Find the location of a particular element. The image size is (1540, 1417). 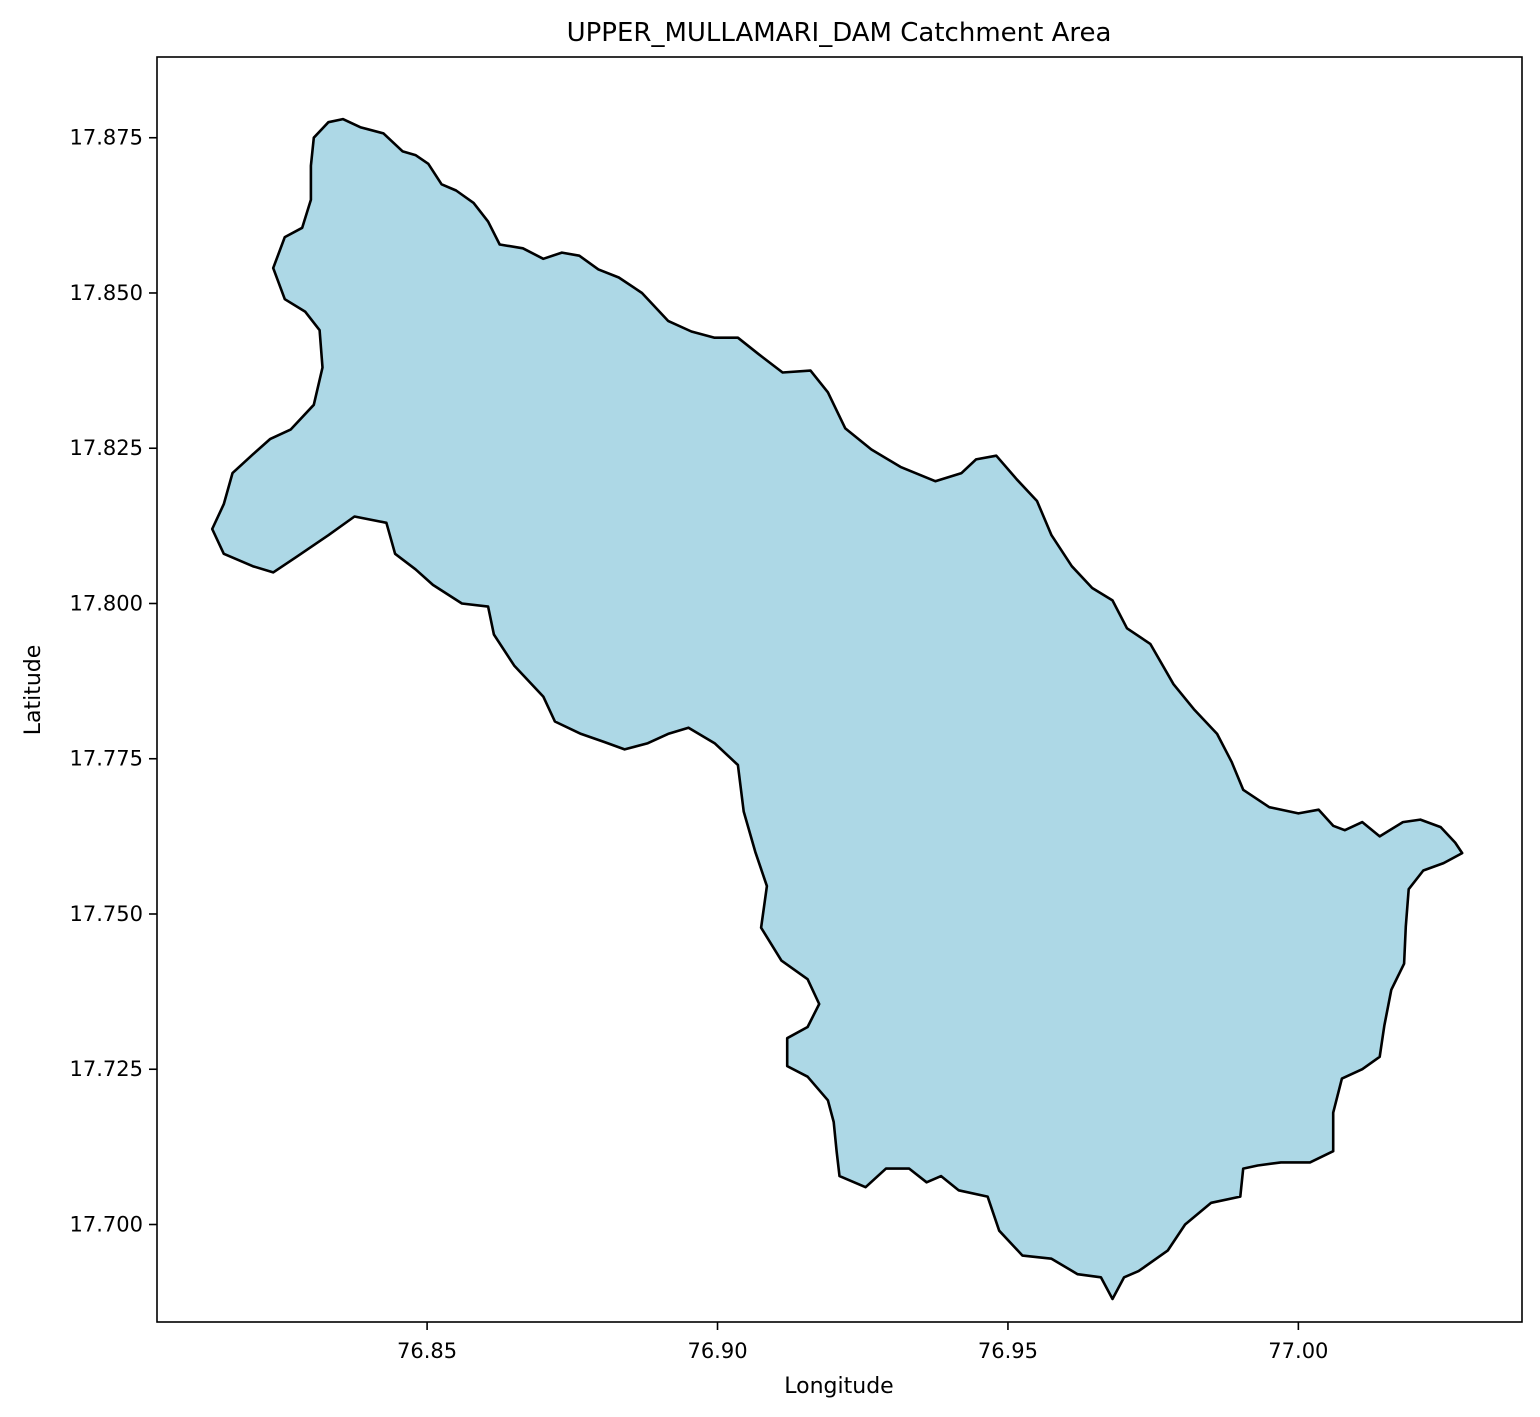

map-title: UPPER_MULLAMARI_DAM Catchment Area is located at coordinates (839, 33).